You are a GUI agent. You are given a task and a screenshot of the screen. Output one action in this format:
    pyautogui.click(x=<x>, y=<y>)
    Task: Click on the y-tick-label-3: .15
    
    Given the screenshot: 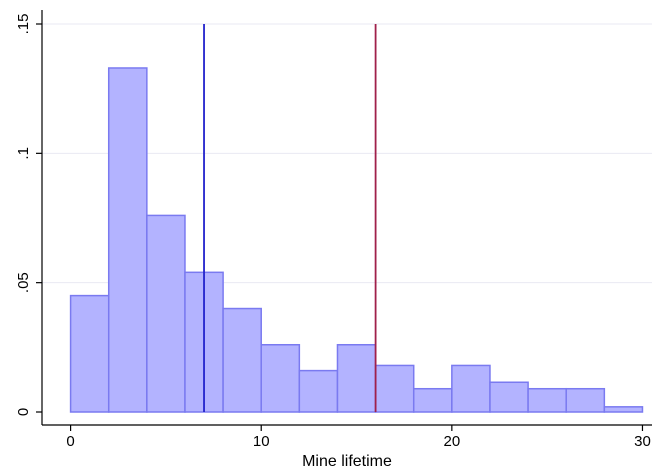 What is the action you would take?
    pyautogui.click(x=23, y=24)
    